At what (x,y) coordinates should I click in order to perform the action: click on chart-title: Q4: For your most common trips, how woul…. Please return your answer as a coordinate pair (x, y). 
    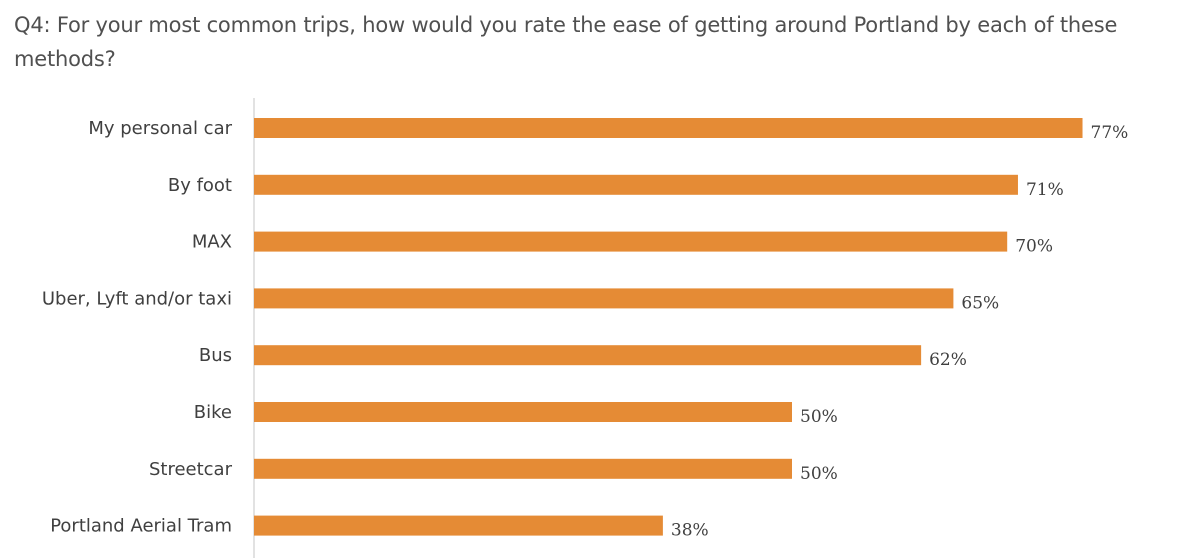
    Looking at the image, I should click on (566, 42).